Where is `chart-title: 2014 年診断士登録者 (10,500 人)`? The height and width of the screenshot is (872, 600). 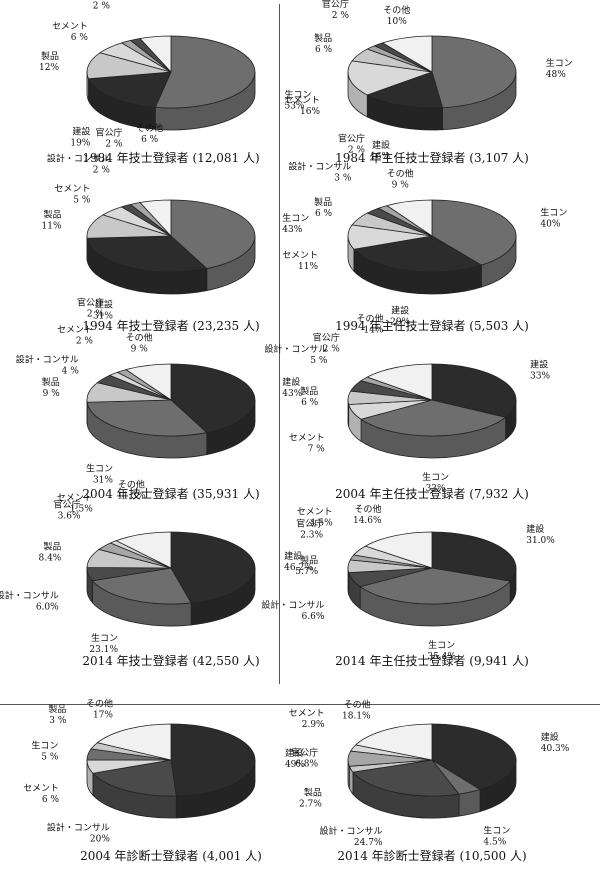
chart-title: 2014 年診断士登録者 (10,500 人) is located at coordinates (431, 855).